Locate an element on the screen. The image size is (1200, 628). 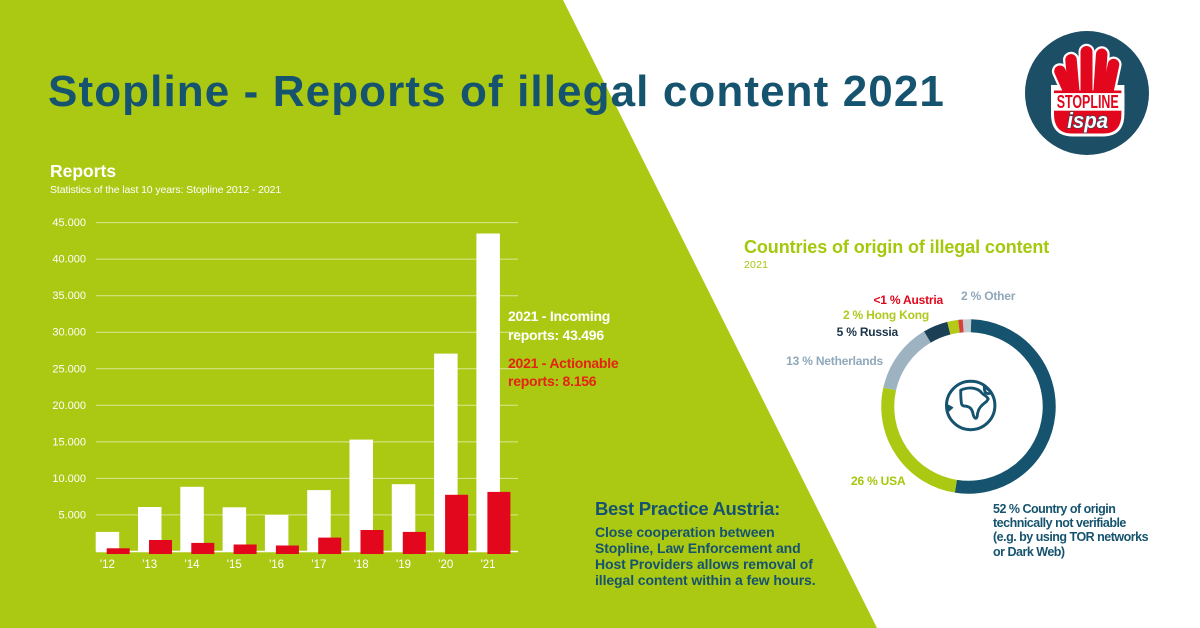
svg-text: '12 is located at coordinates (107, 565).